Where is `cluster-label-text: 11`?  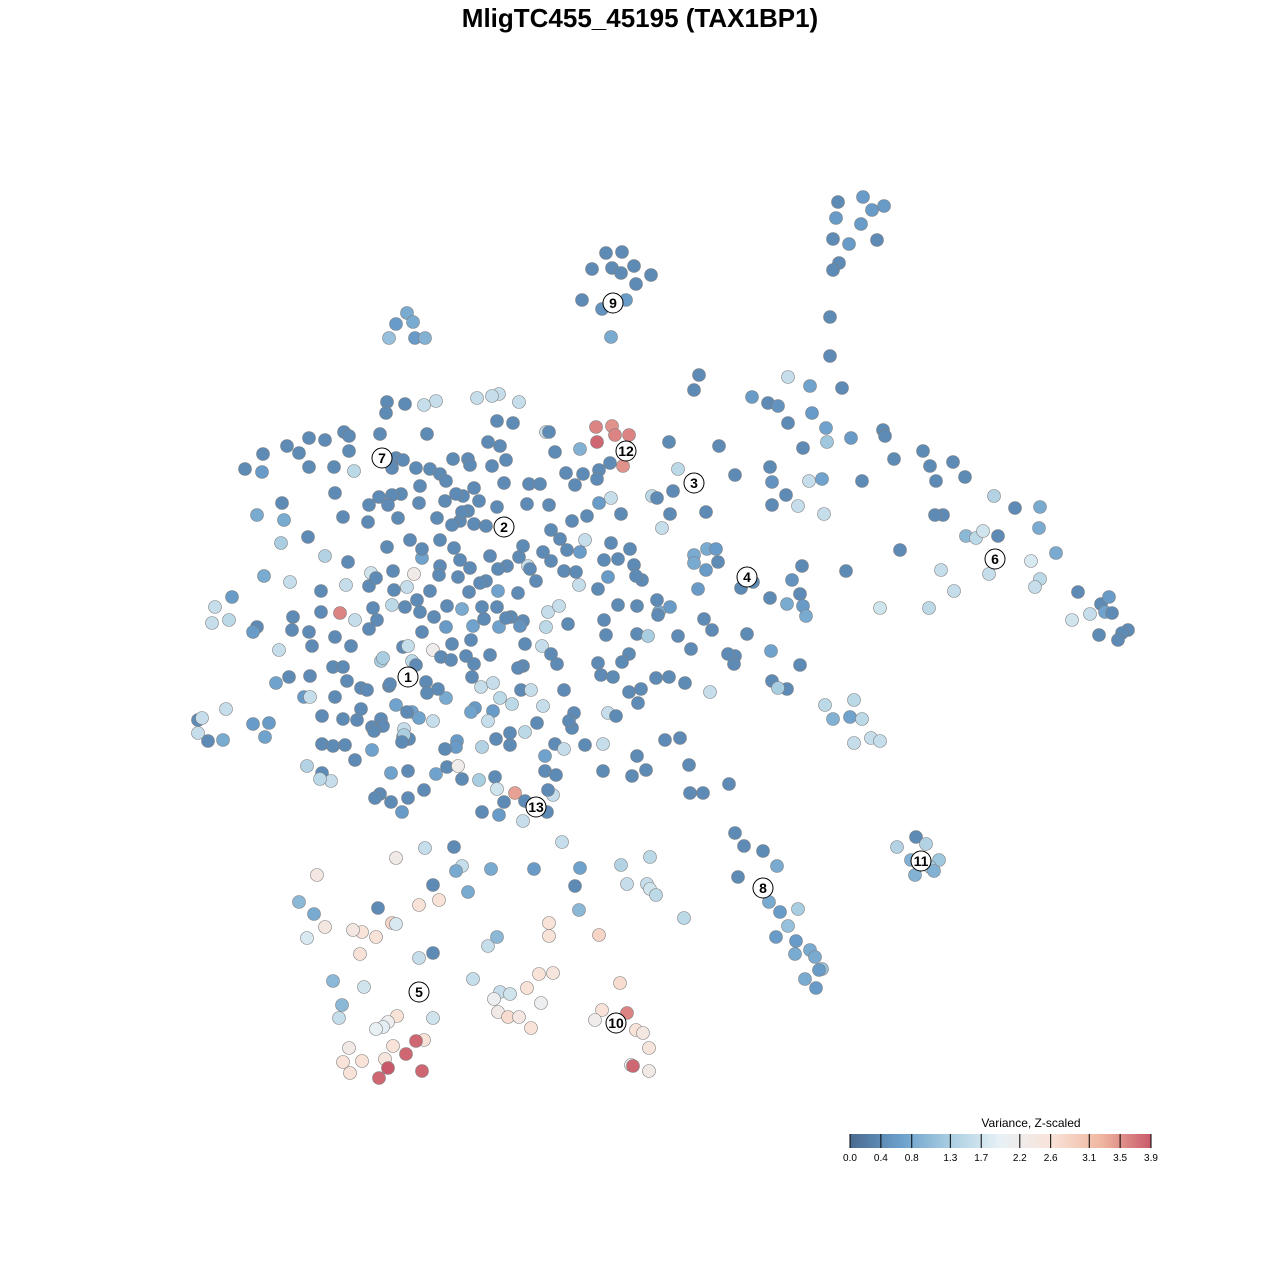 cluster-label-text: 11 is located at coordinates (921, 861).